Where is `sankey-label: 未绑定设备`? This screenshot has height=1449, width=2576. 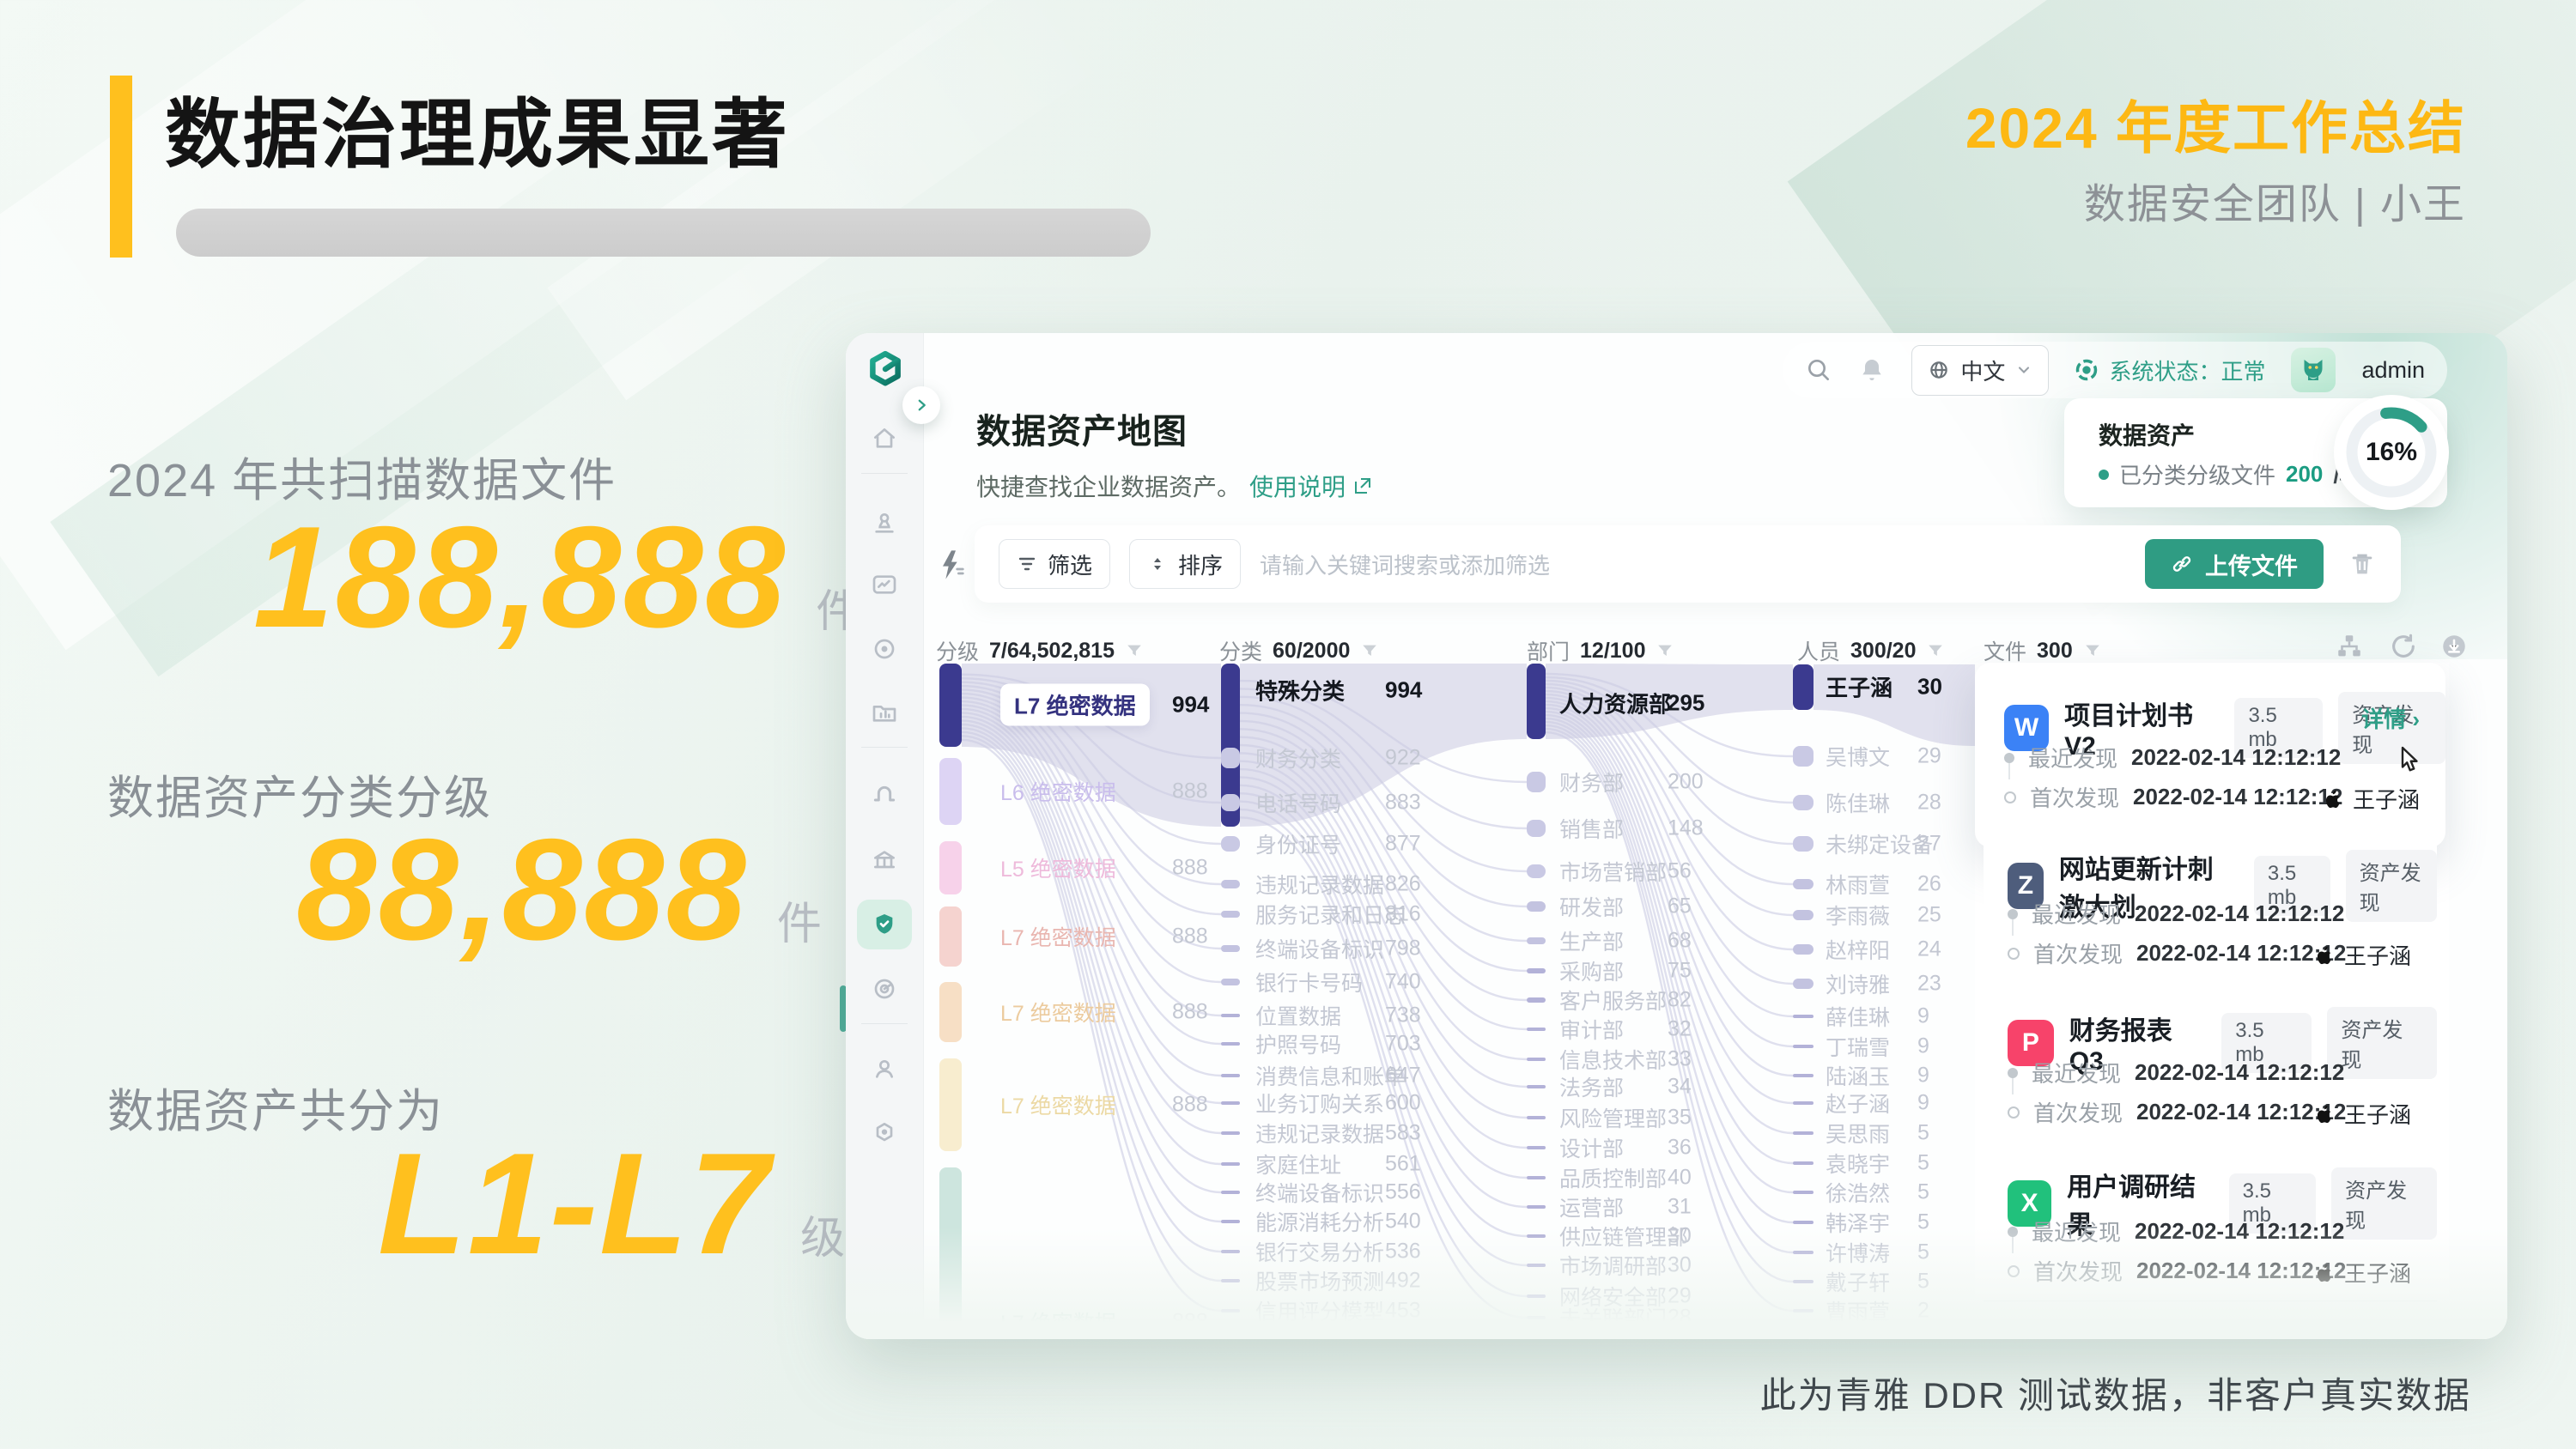
sankey-label: 未绑定设备 is located at coordinates (1880, 846).